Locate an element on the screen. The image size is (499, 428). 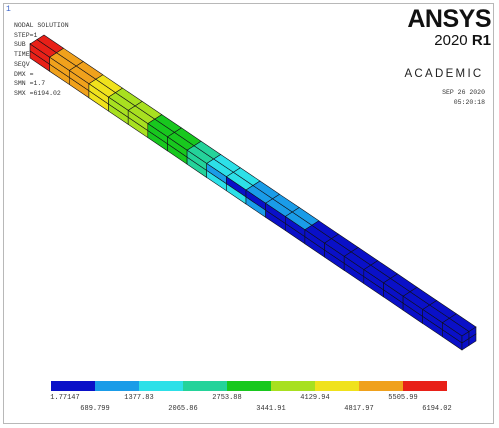
brand-version: 2020 R1 is located at coordinates (441, 41).